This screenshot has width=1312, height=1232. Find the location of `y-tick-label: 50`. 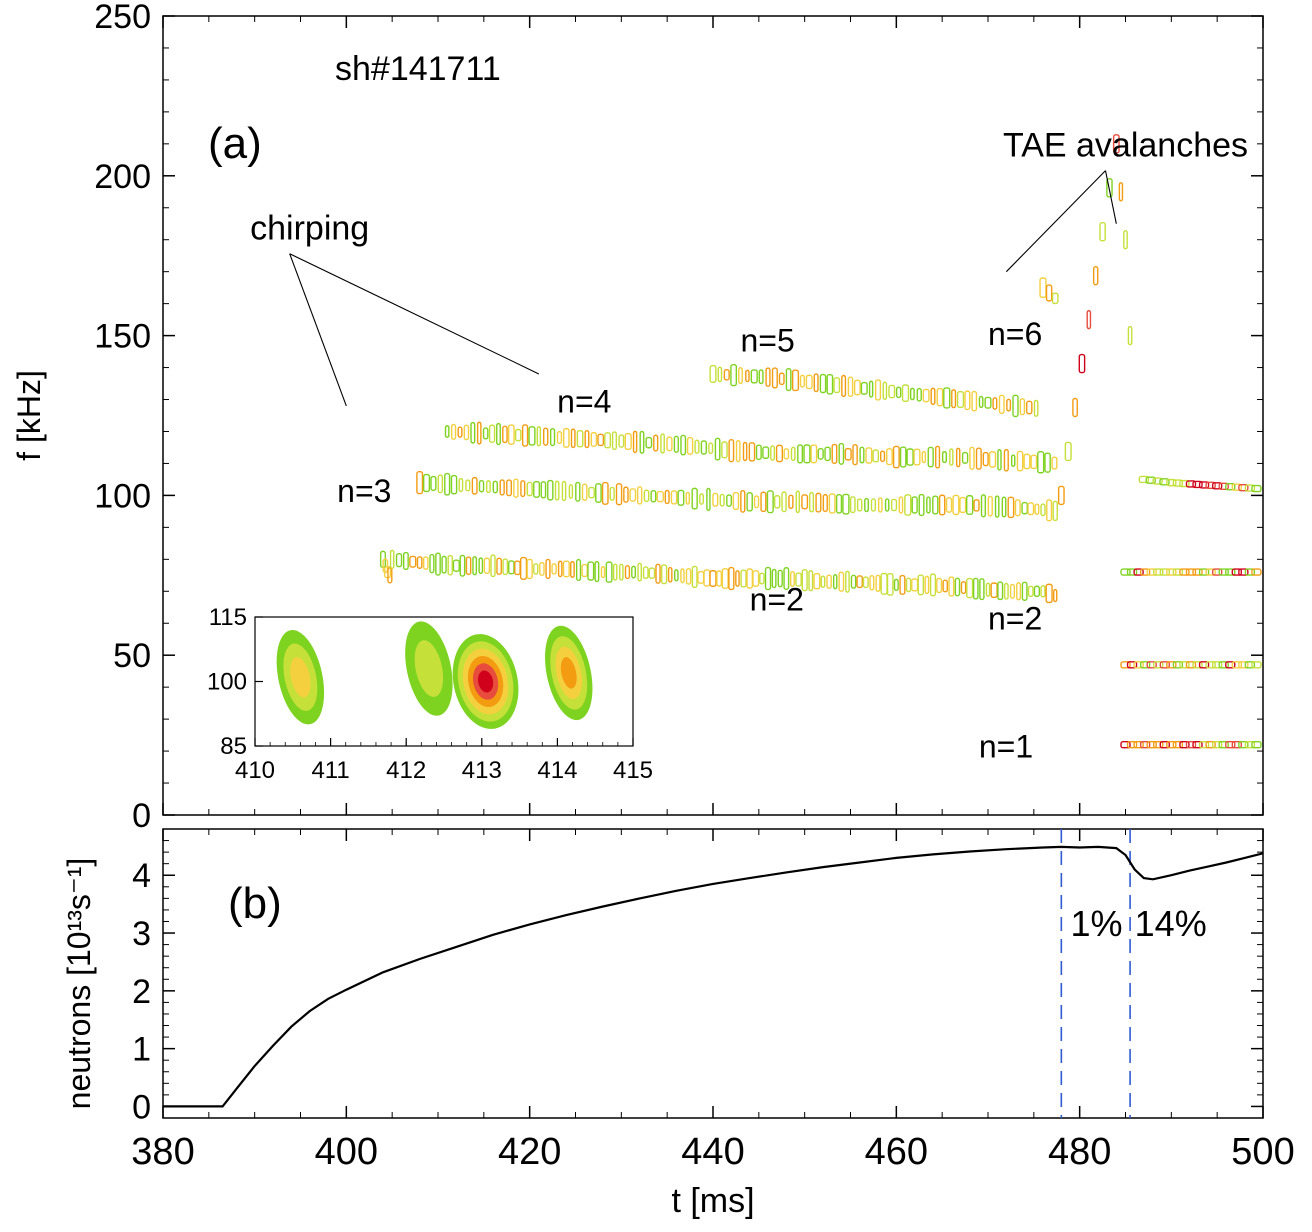

y-tick-label: 50 is located at coordinates (132, 656).